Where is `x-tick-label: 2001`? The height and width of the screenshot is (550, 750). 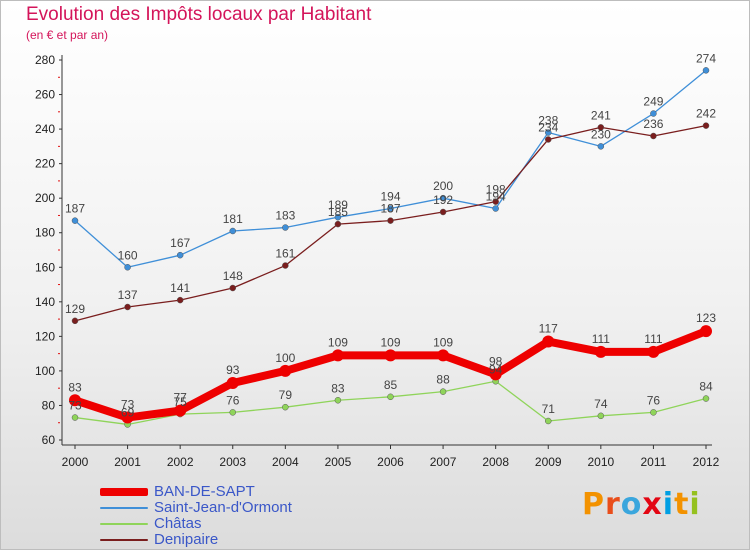
x-tick-label: 2001 is located at coordinates (127, 462).